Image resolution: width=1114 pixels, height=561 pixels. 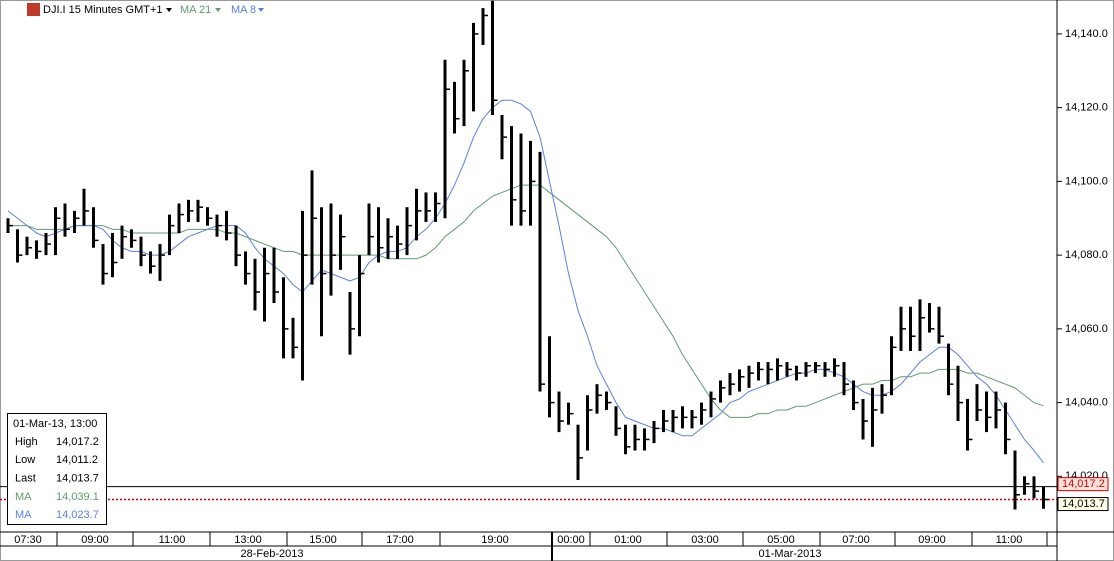 What do you see at coordinates (1086, 329) in the screenshot?
I see `y-tick-label: 14,060.0` at bounding box center [1086, 329].